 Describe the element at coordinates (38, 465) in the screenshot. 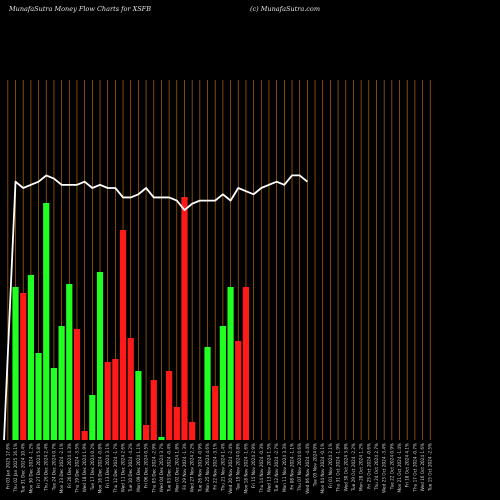

I see `x-tick-label: Fri 27 Dec 2024 5.8%` at that location.